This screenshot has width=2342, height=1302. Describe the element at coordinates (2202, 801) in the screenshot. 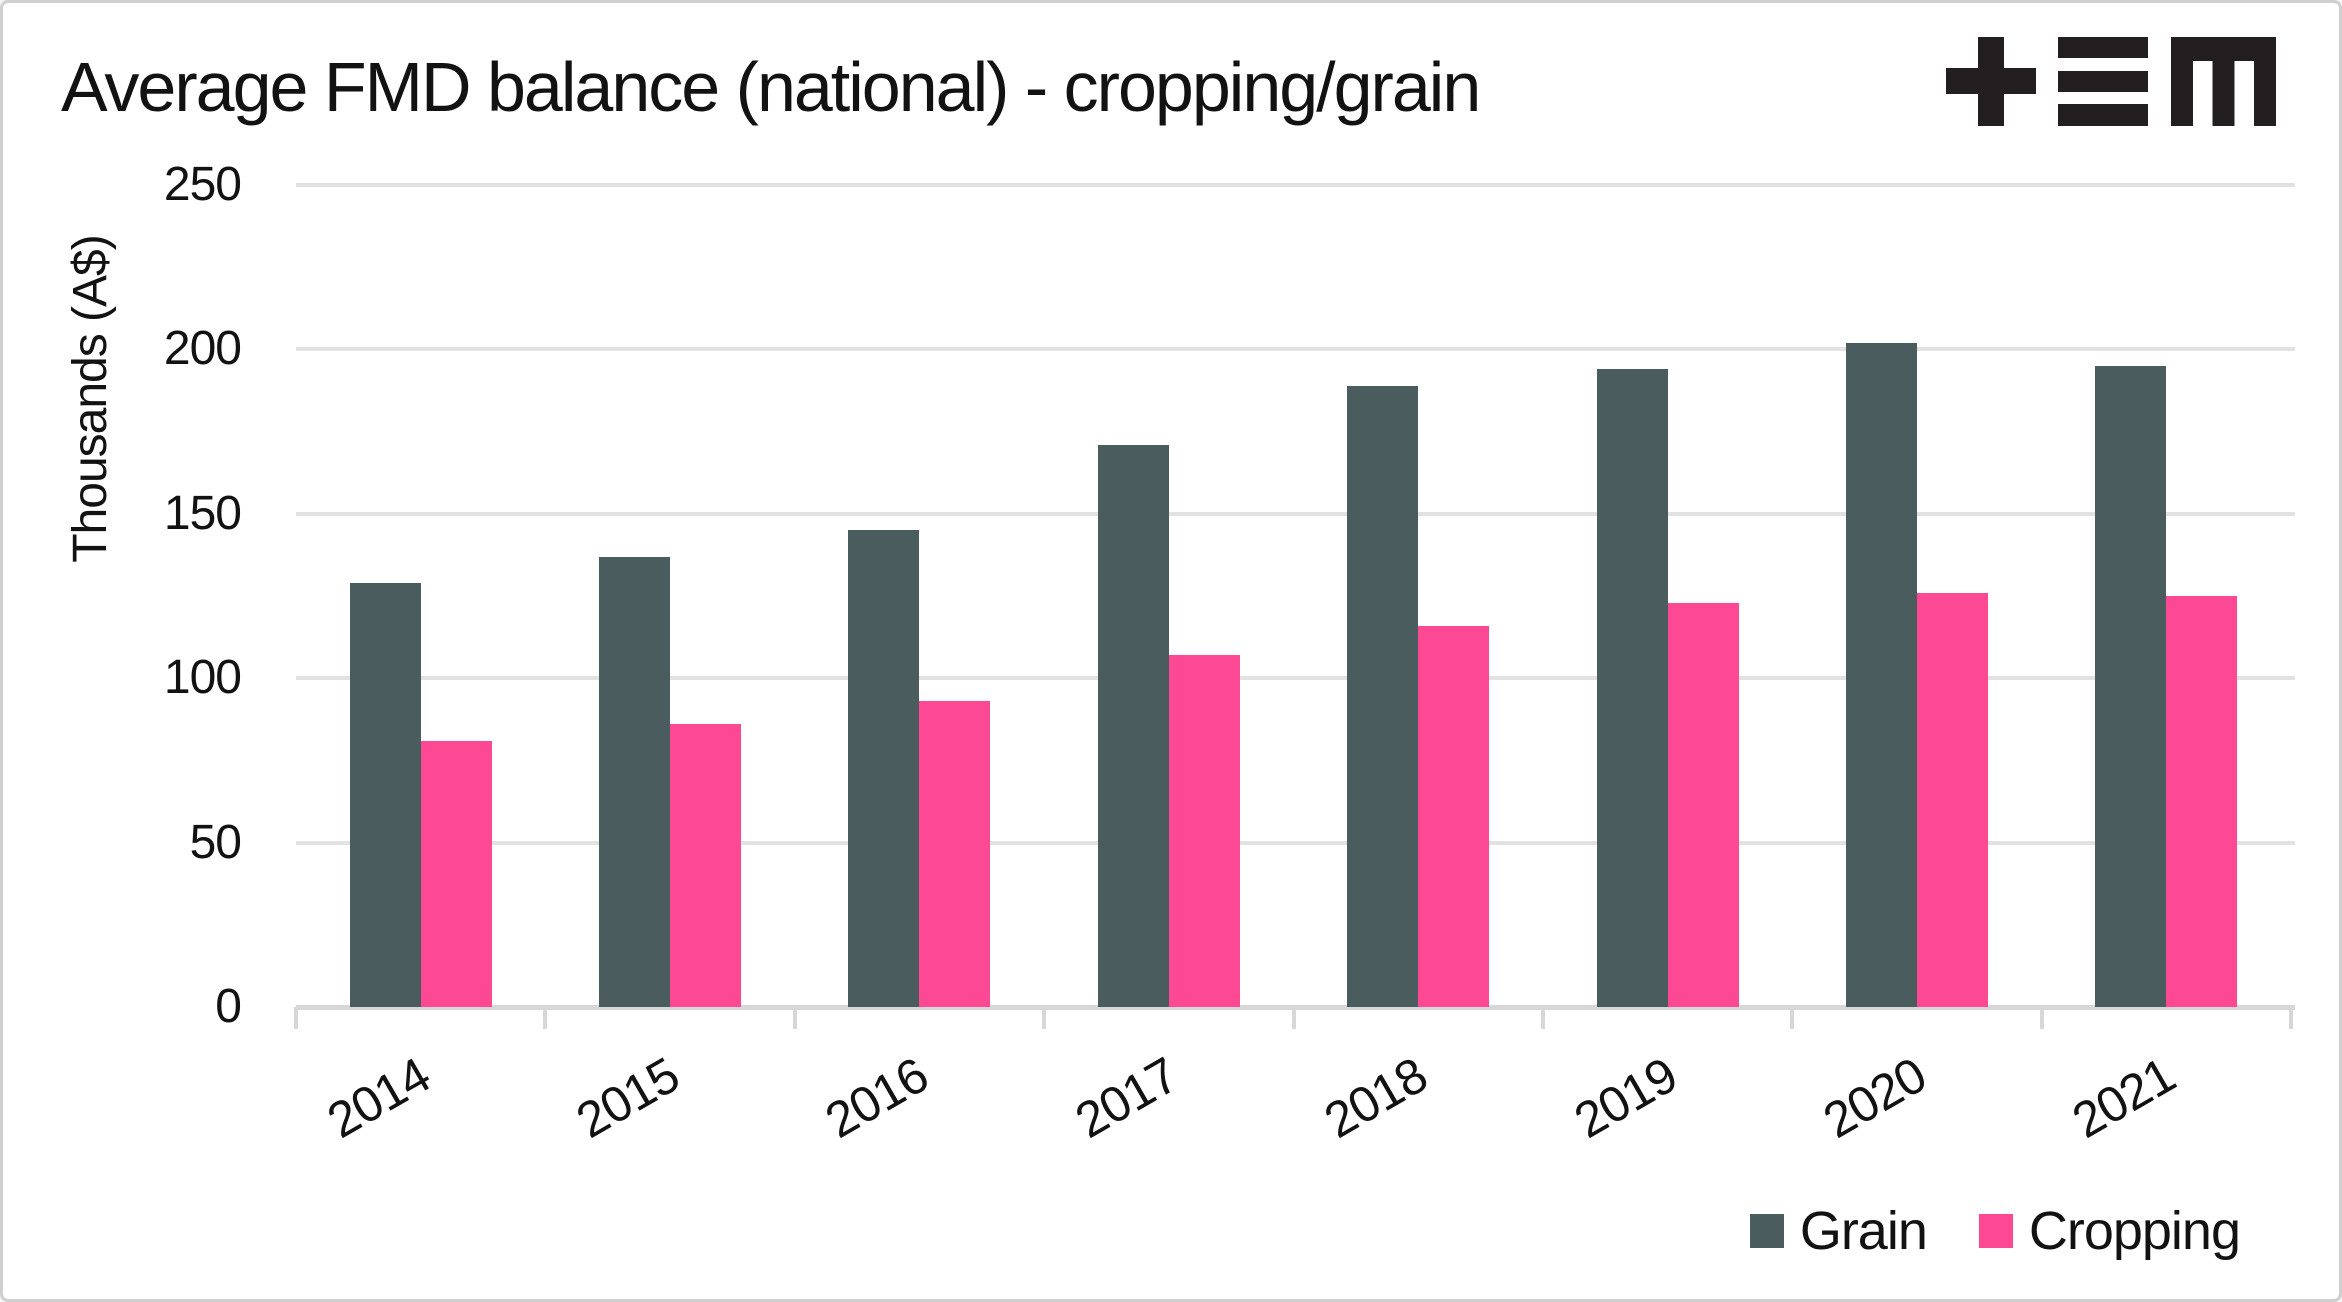

I see `bar-cropping-2021` at that location.